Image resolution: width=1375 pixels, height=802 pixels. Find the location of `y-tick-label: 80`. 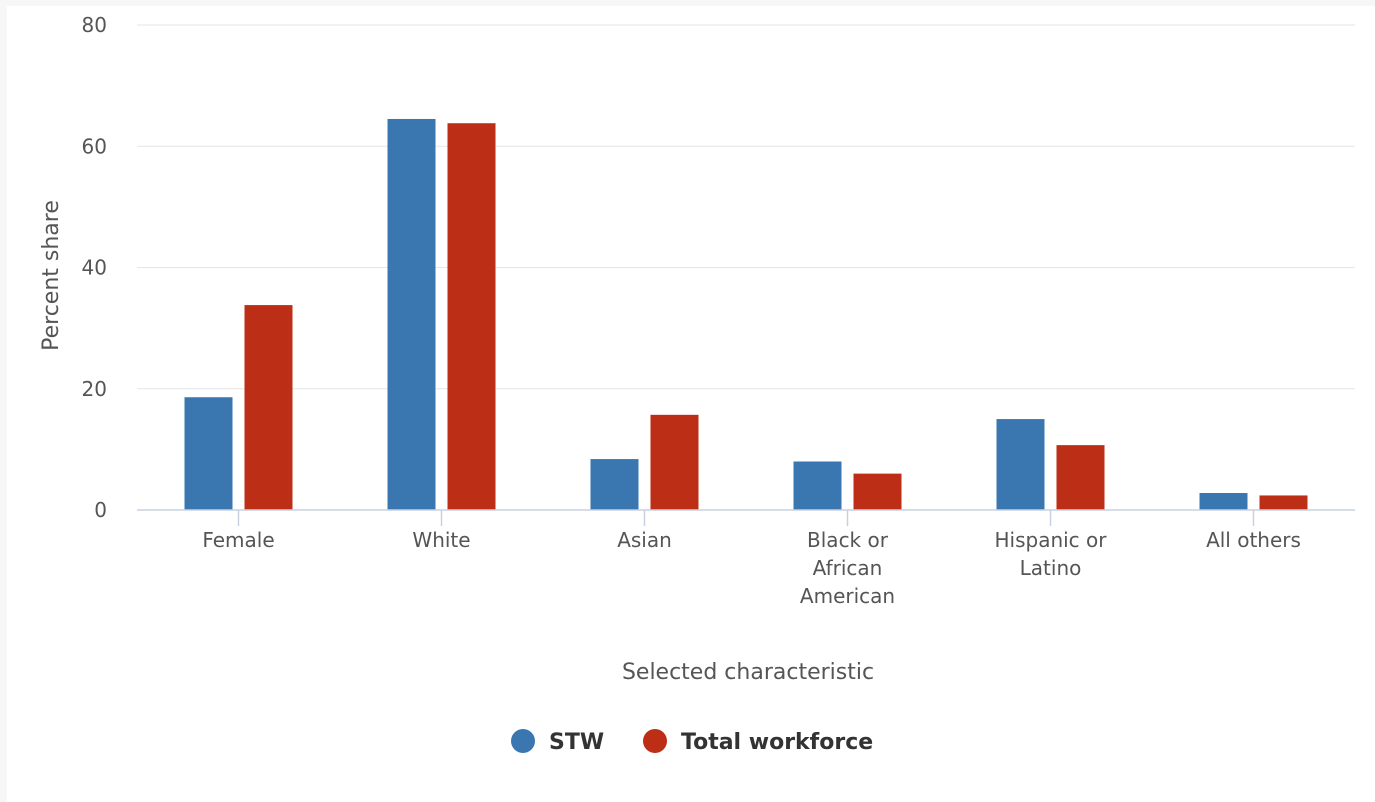

y-tick-label: 80 is located at coordinates (94, 25).